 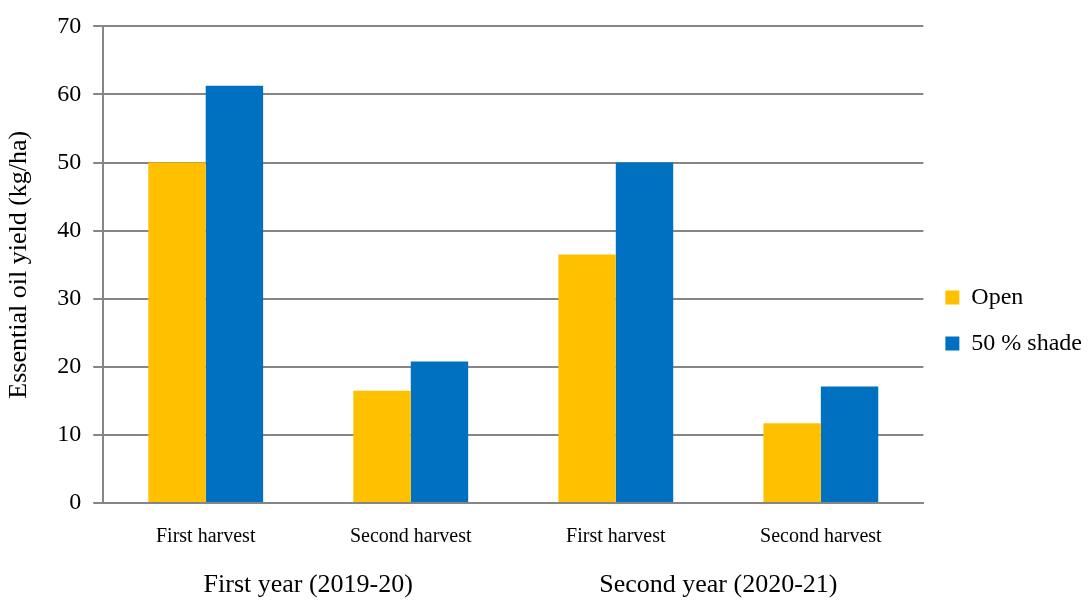 What do you see at coordinates (75, 501) in the screenshot?
I see `y-tick-label: 0` at bounding box center [75, 501].